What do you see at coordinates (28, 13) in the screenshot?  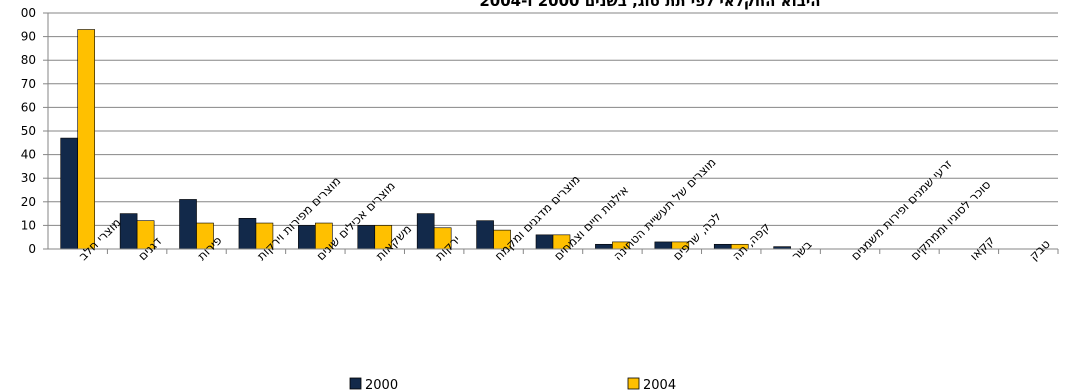 I see `y-tick-label: 00` at bounding box center [28, 13].